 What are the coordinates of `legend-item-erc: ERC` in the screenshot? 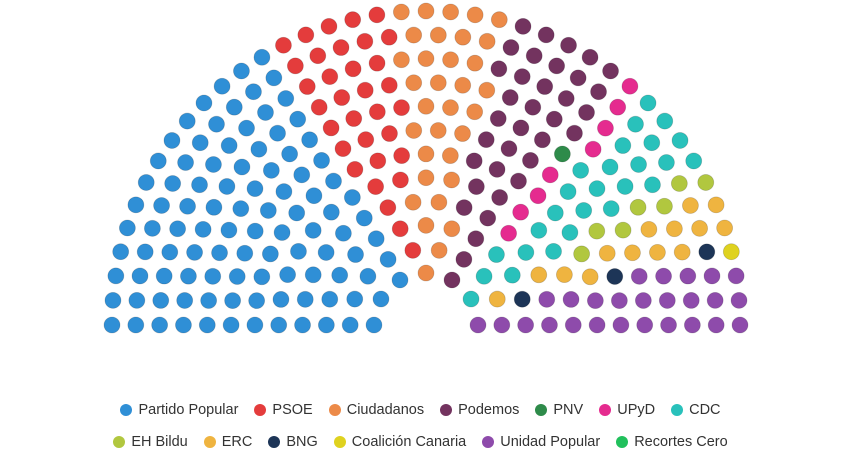 It's located at (227, 442).